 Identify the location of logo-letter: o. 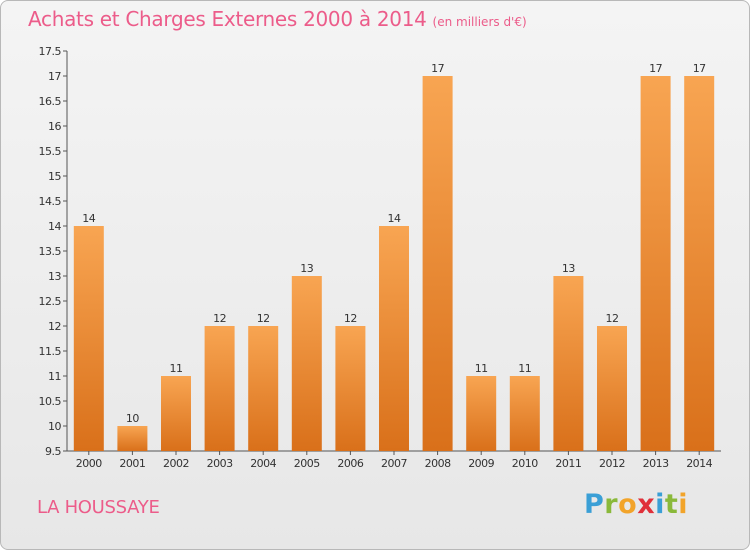
(628, 504).